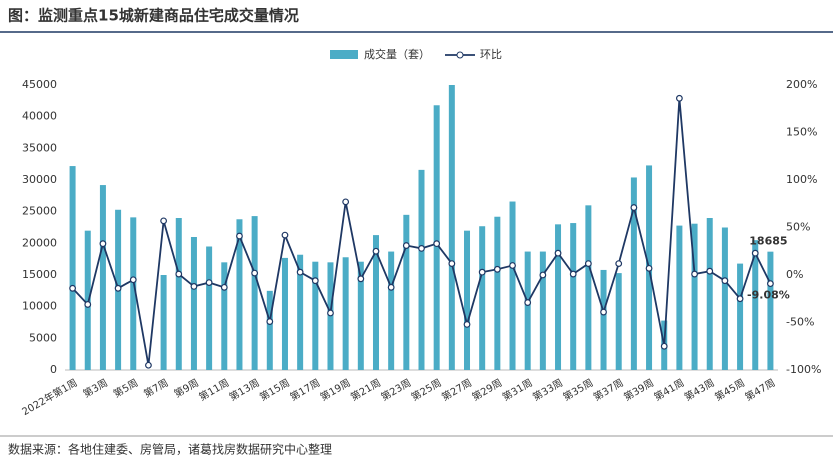 The width and height of the screenshot is (833, 465). What do you see at coordinates (487, 390) in the screenshot?
I see `x-tick-label: 第29周` at bounding box center [487, 390].